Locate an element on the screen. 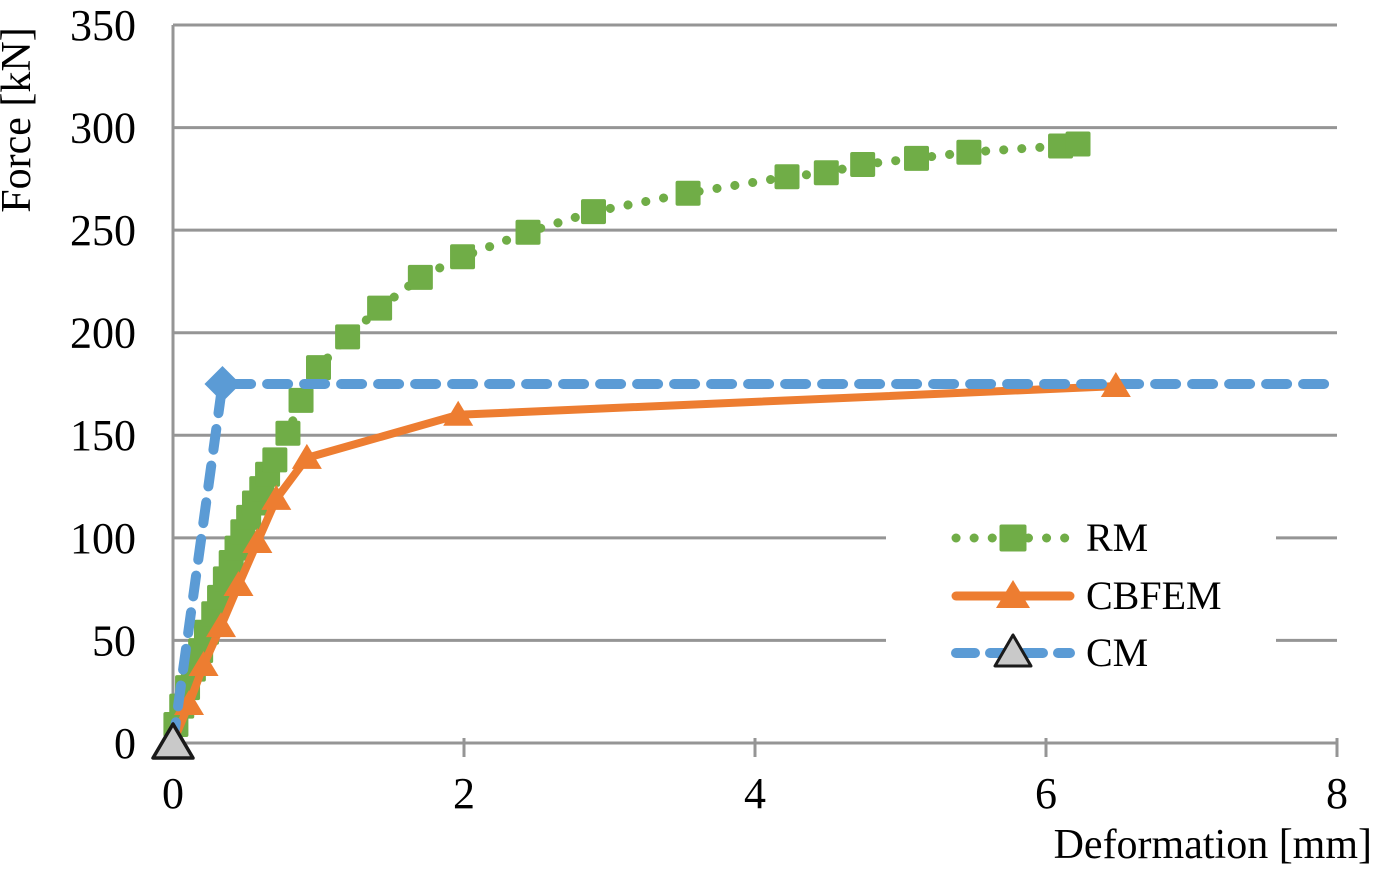  y-tick-label-300: 300 is located at coordinates (103, 128).